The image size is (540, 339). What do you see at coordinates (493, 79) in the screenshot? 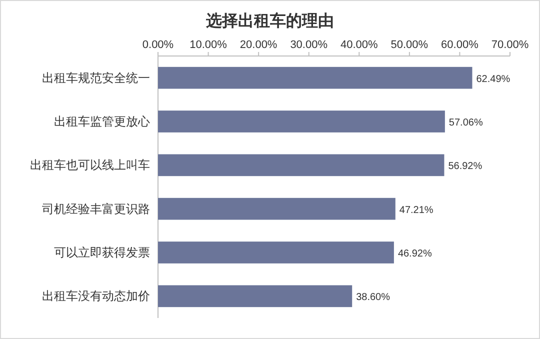
I see `data-label: 62.49%` at bounding box center [493, 79].